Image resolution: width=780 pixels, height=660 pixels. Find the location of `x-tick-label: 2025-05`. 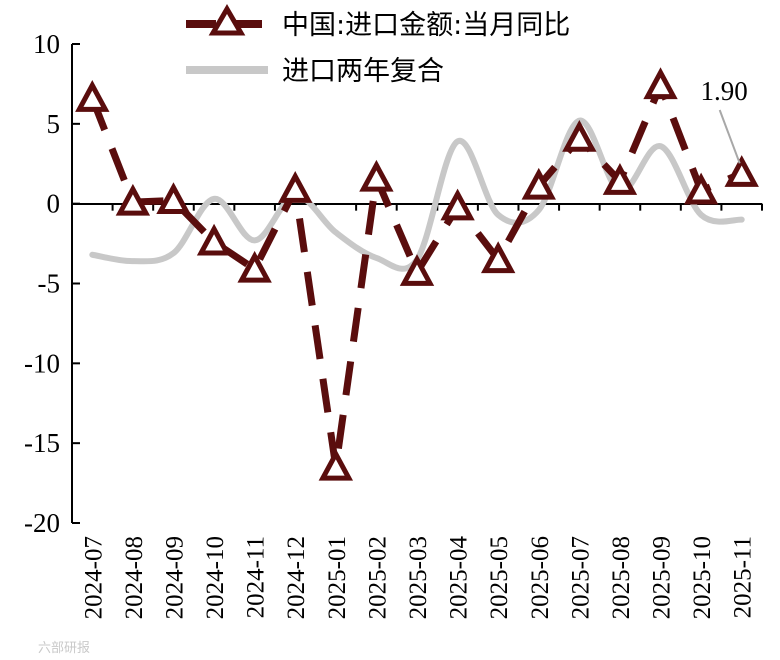

x-tick-label: 2025-05 is located at coordinates (499, 577).